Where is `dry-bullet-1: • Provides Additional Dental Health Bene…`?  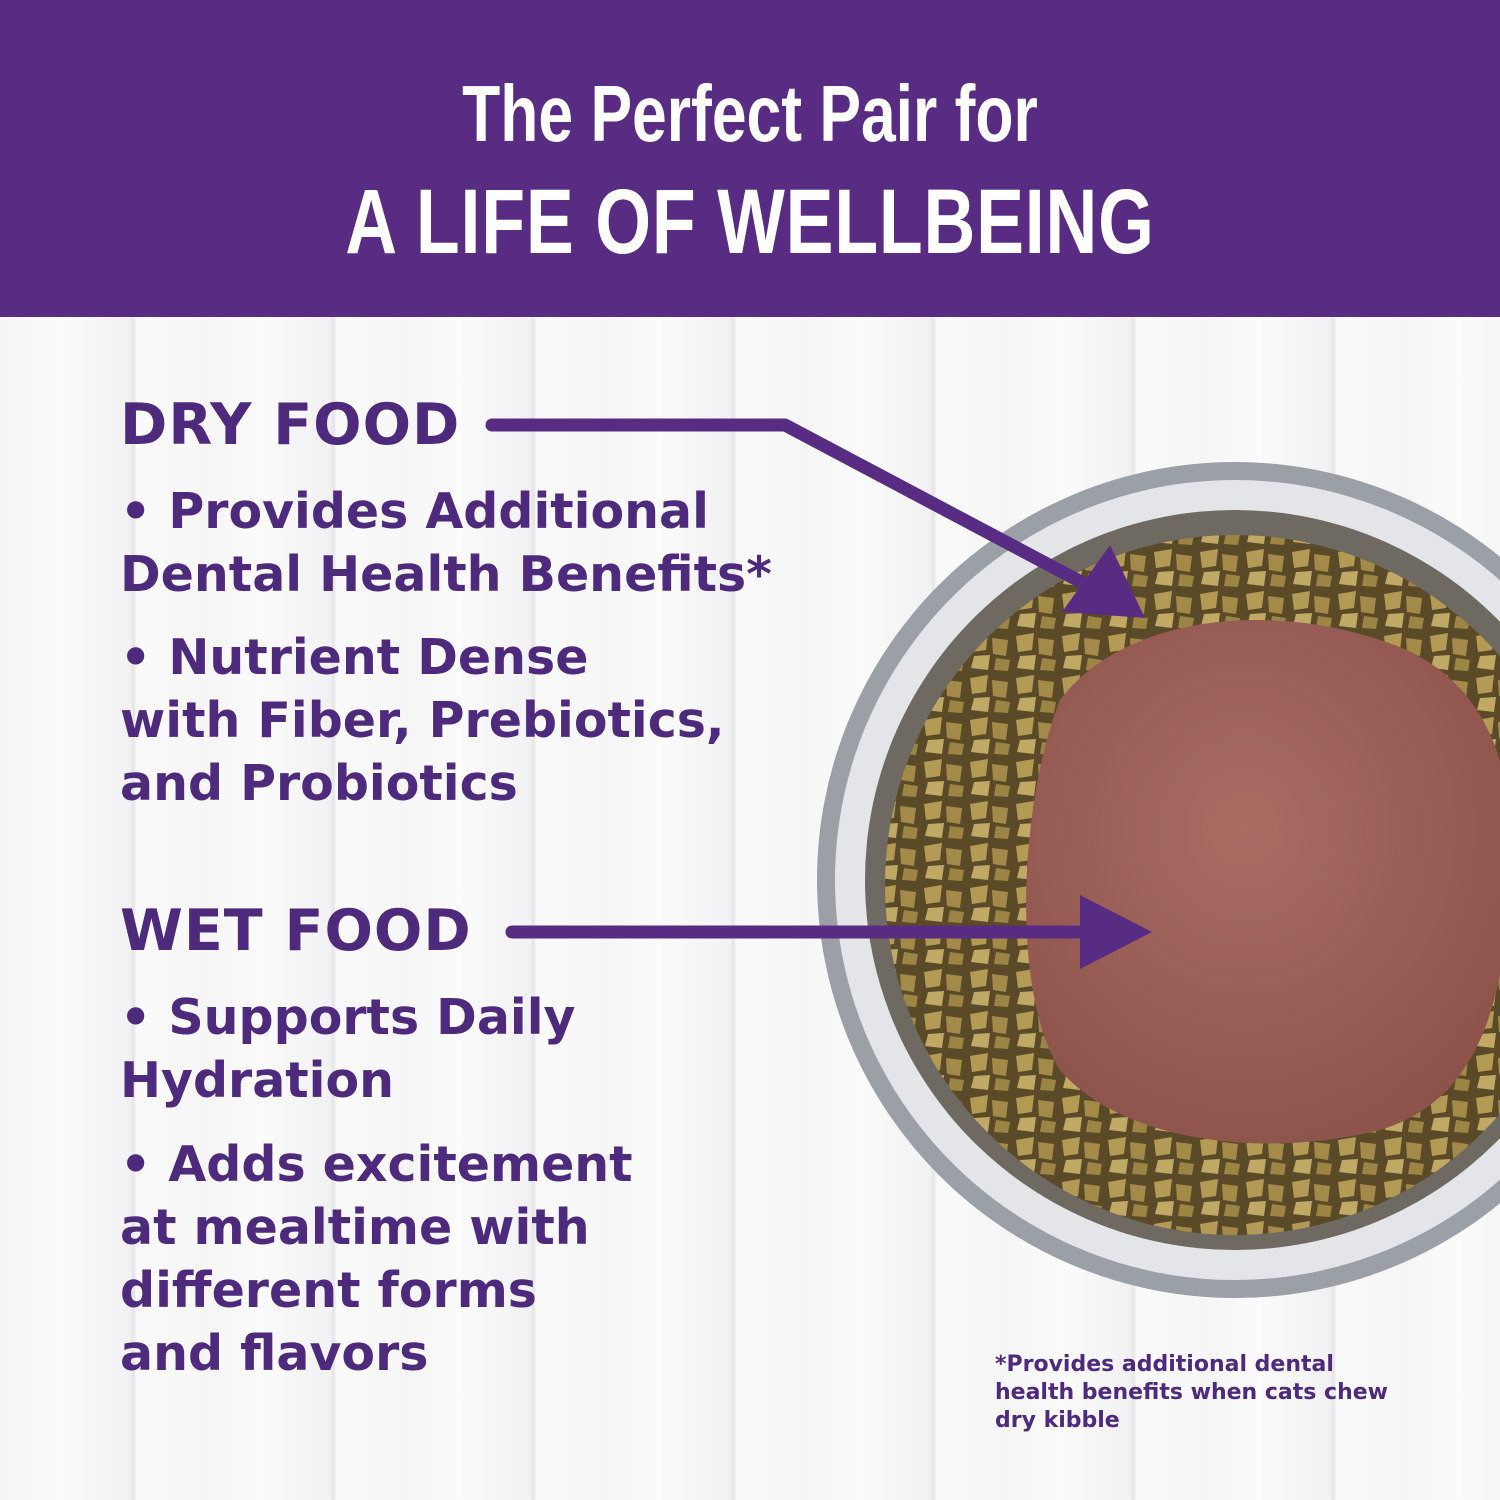
dry-bullet-1: • Provides Additional Dental Health Bene… is located at coordinates (446, 543).